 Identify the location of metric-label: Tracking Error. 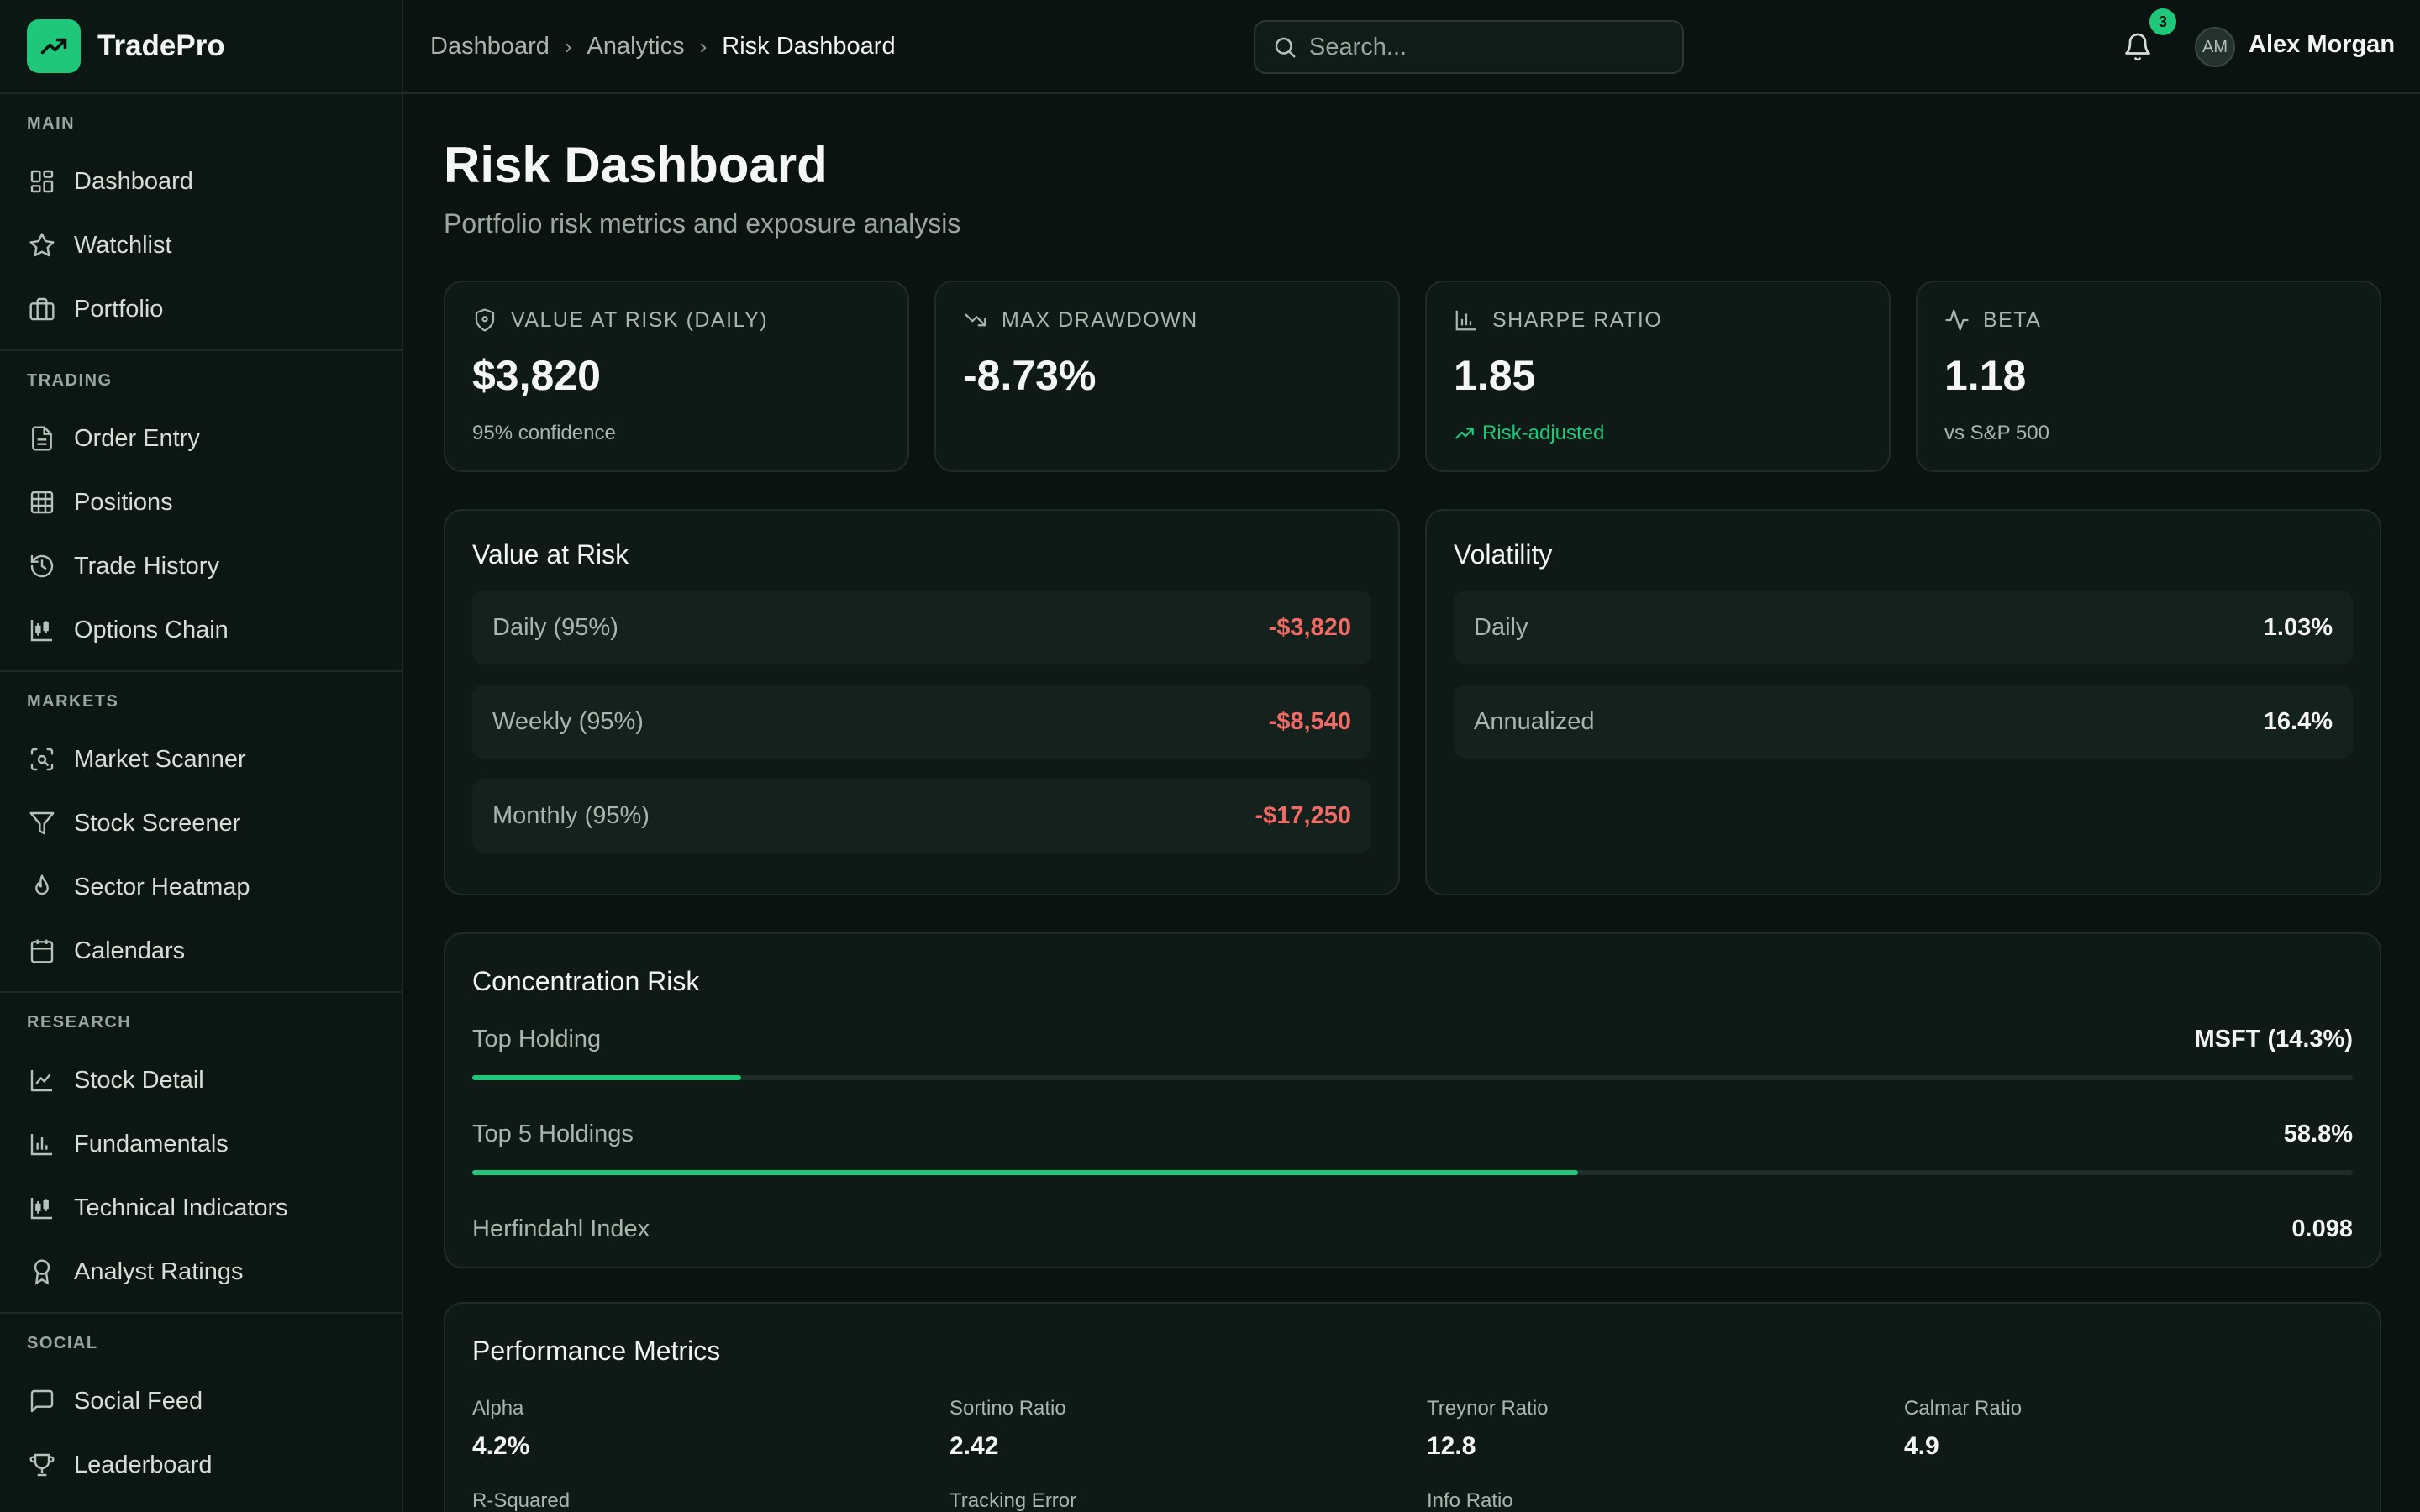
(1014, 1500).